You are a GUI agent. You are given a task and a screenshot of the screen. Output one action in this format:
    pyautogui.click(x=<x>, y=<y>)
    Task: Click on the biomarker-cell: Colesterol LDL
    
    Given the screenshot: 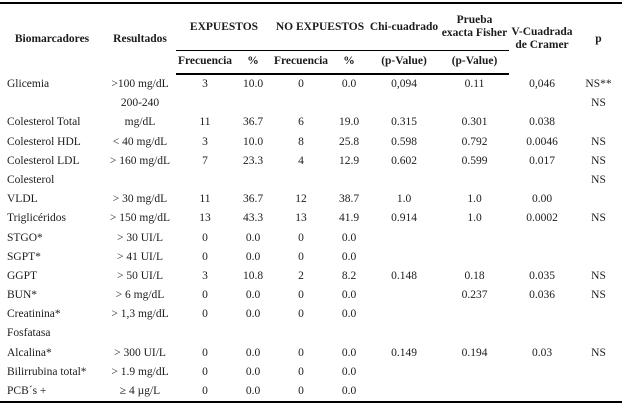 What is the action you would take?
    pyautogui.click(x=43, y=160)
    